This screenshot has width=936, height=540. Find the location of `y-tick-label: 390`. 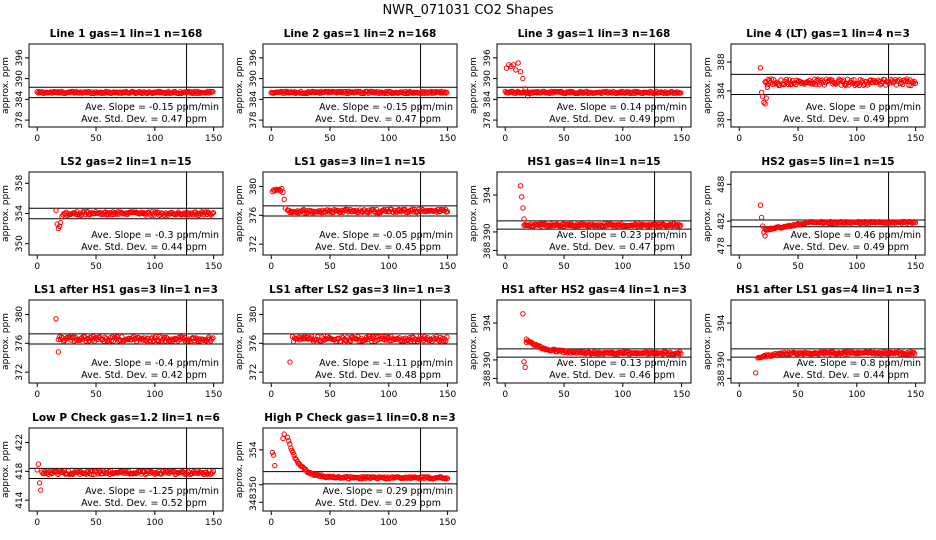

y-tick-label: 390 is located at coordinates (722, 359).